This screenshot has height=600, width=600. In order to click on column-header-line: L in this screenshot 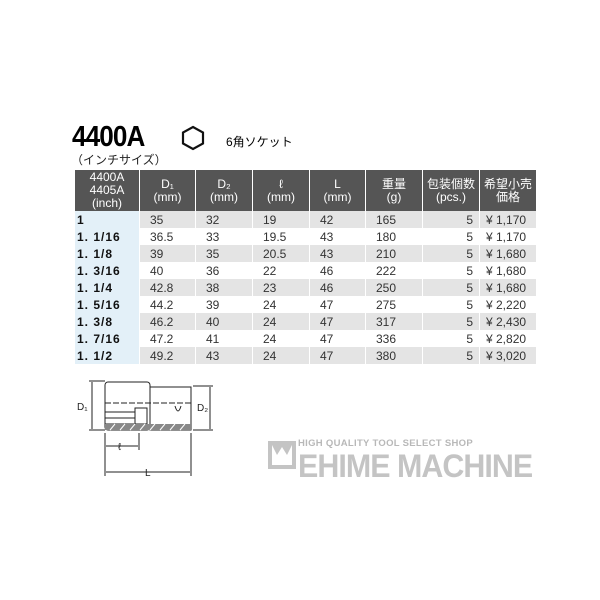, I will do `click(337, 183)`.